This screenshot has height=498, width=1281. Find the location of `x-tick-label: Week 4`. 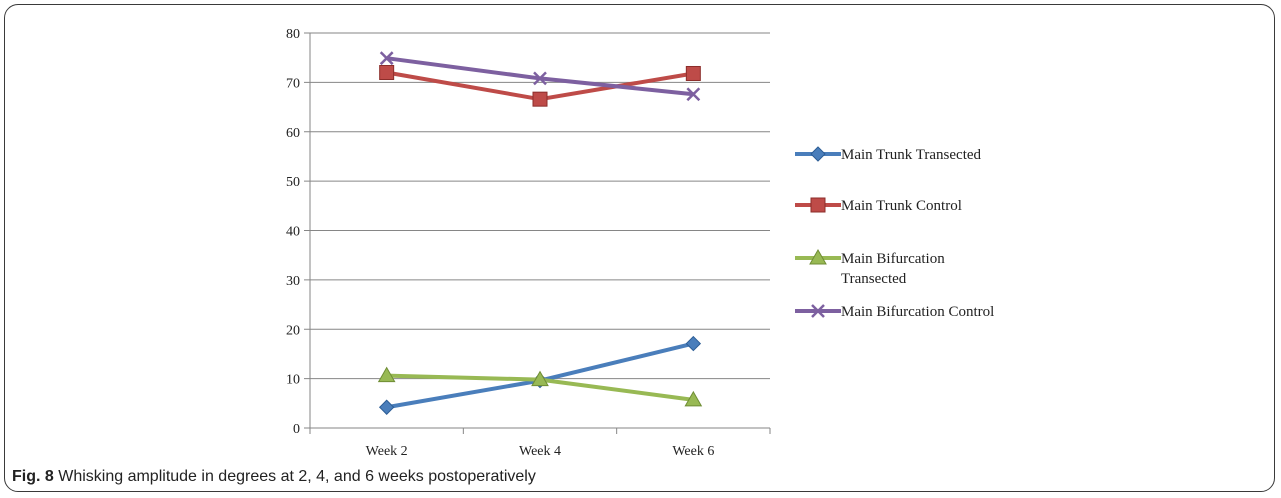

x-tick-label: Week 4 is located at coordinates (540, 451).